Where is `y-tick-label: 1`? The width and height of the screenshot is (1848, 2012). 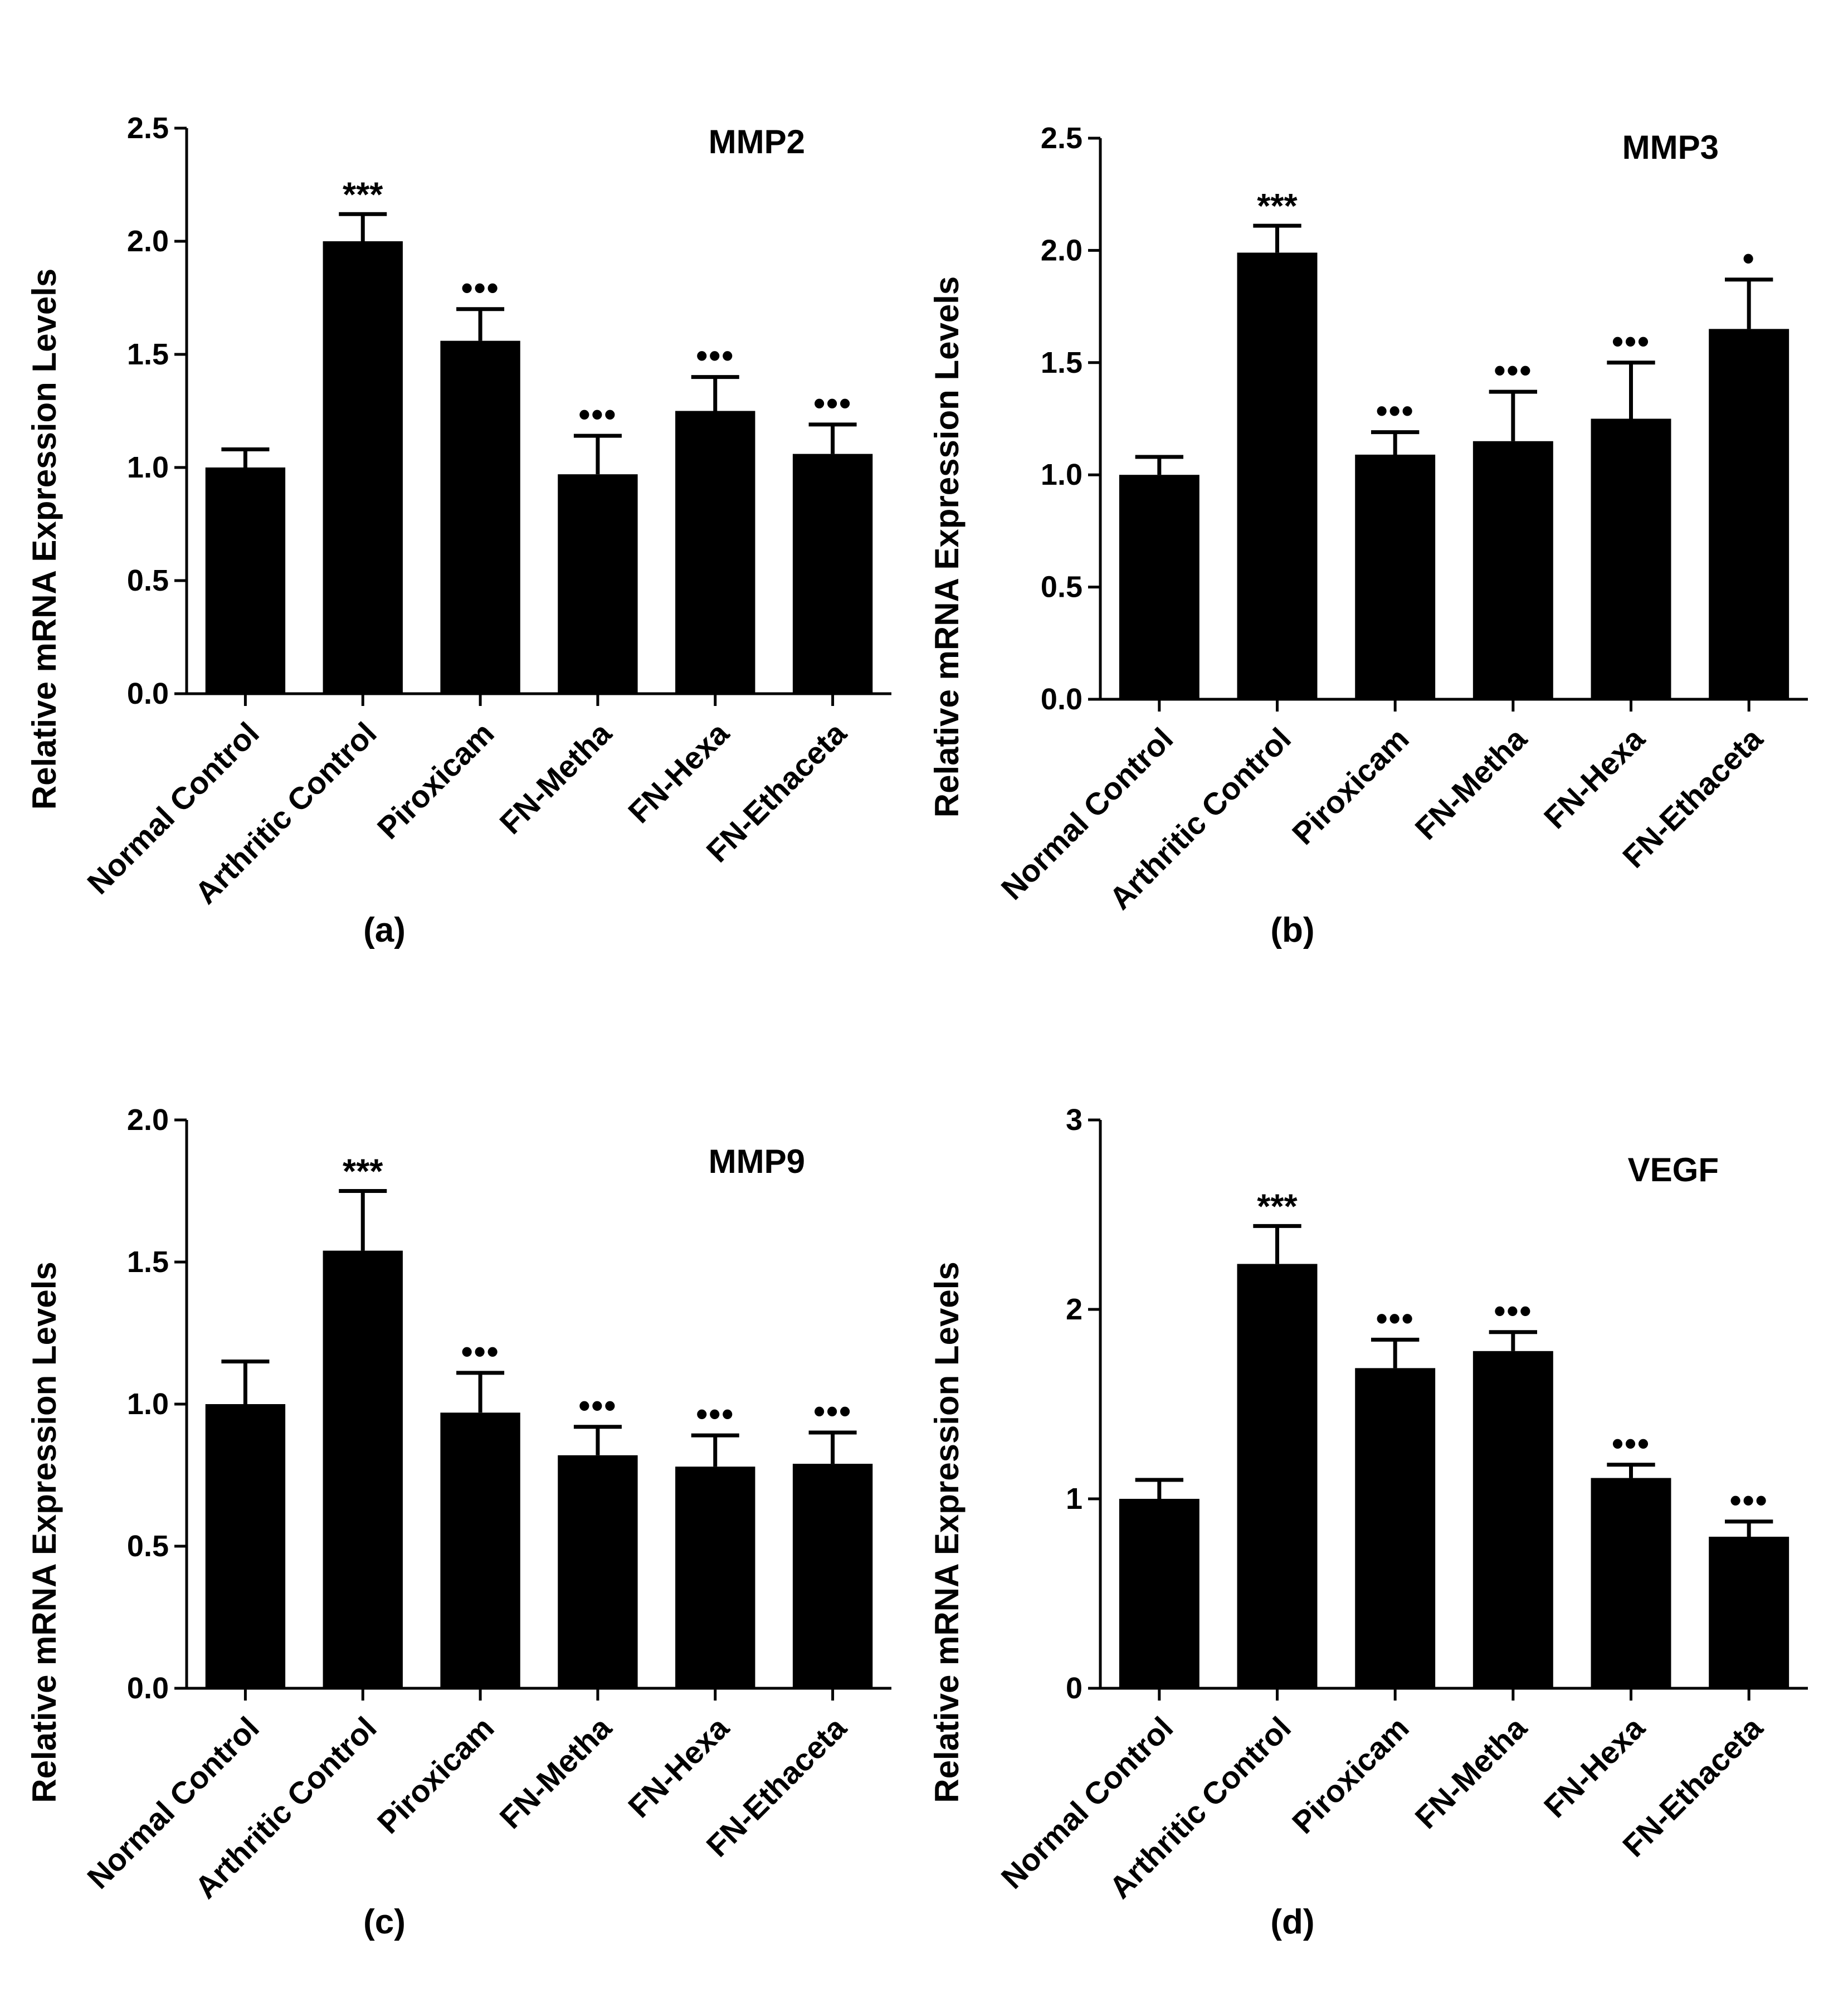
y-tick-label: 1 is located at coordinates (1074, 1499).